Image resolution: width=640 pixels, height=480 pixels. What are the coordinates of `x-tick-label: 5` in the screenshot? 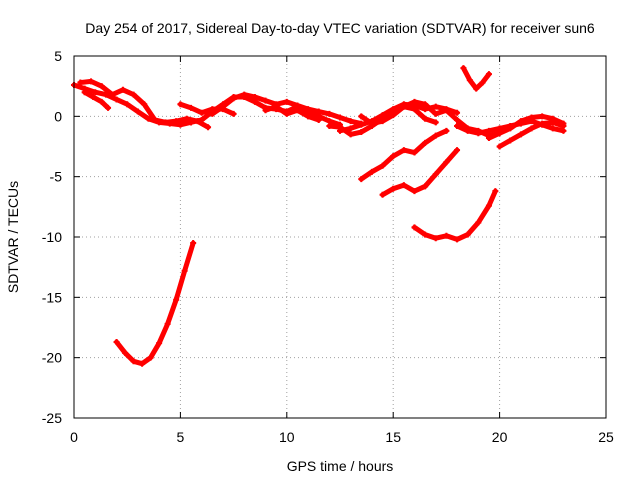 It's located at (181, 437).